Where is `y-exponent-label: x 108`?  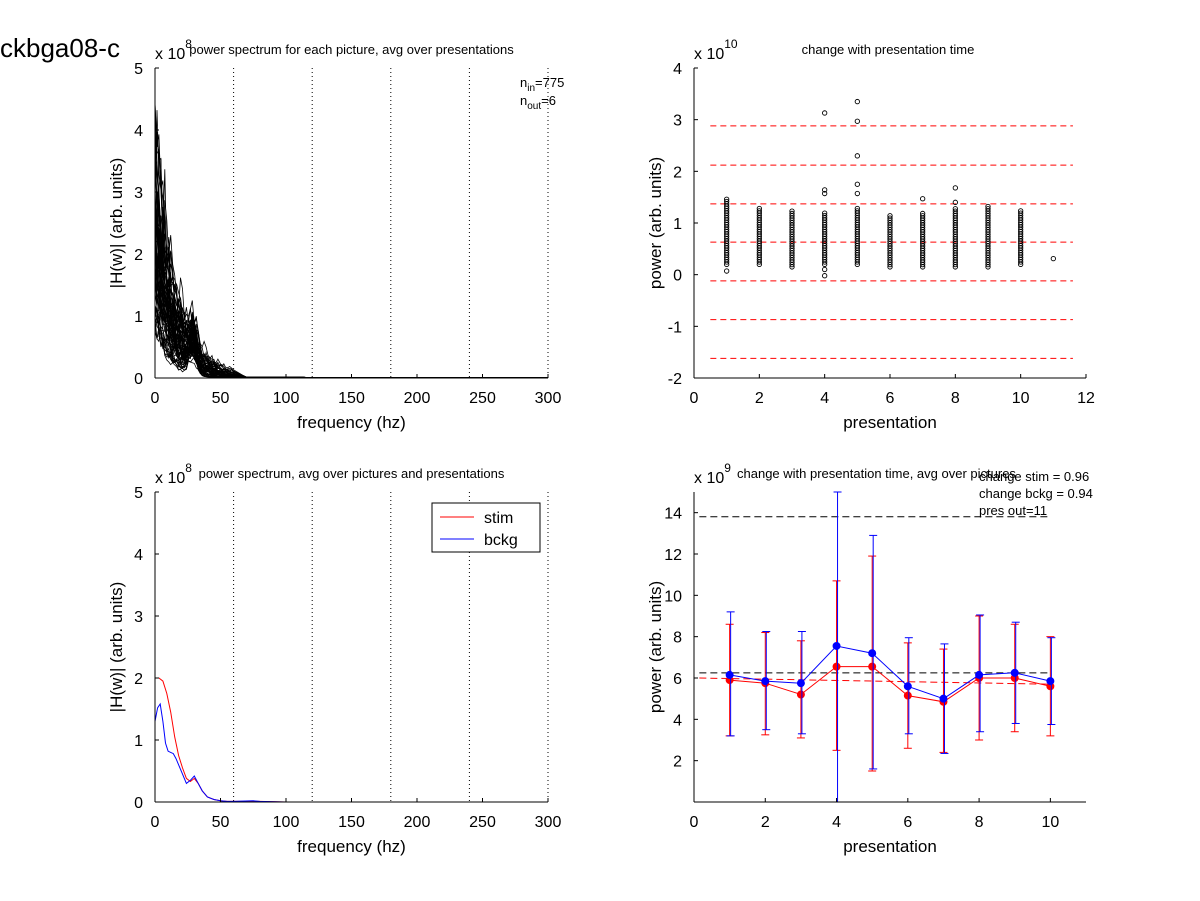
y-exponent-label: x 108 is located at coordinates (173, 50).